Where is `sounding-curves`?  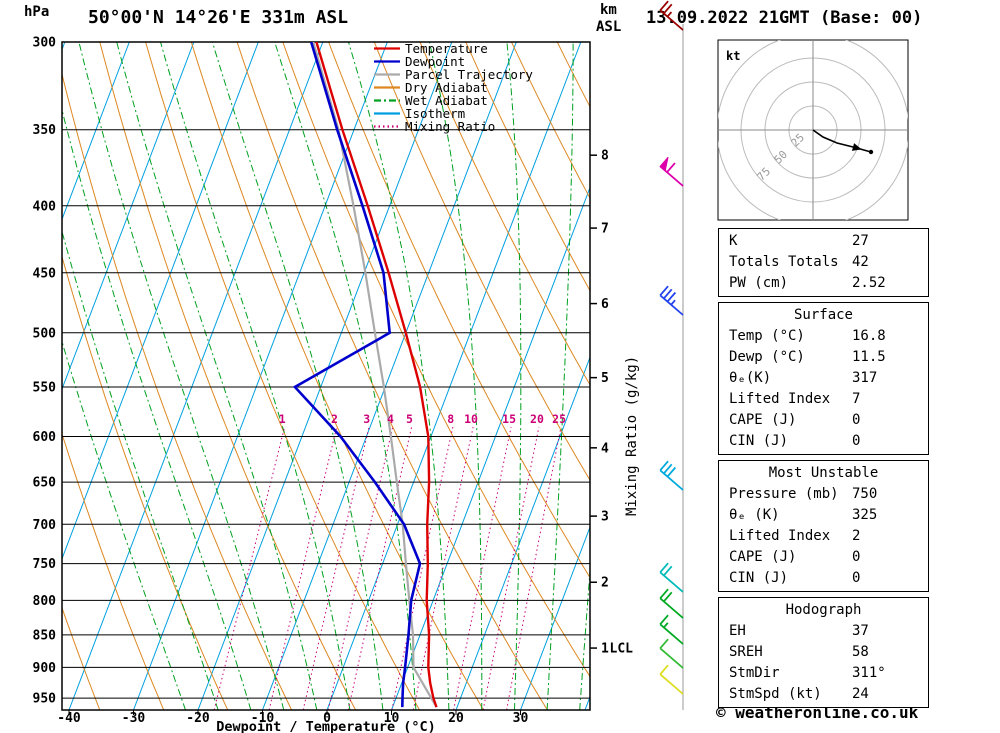 sounding-curves is located at coordinates (365, 375).